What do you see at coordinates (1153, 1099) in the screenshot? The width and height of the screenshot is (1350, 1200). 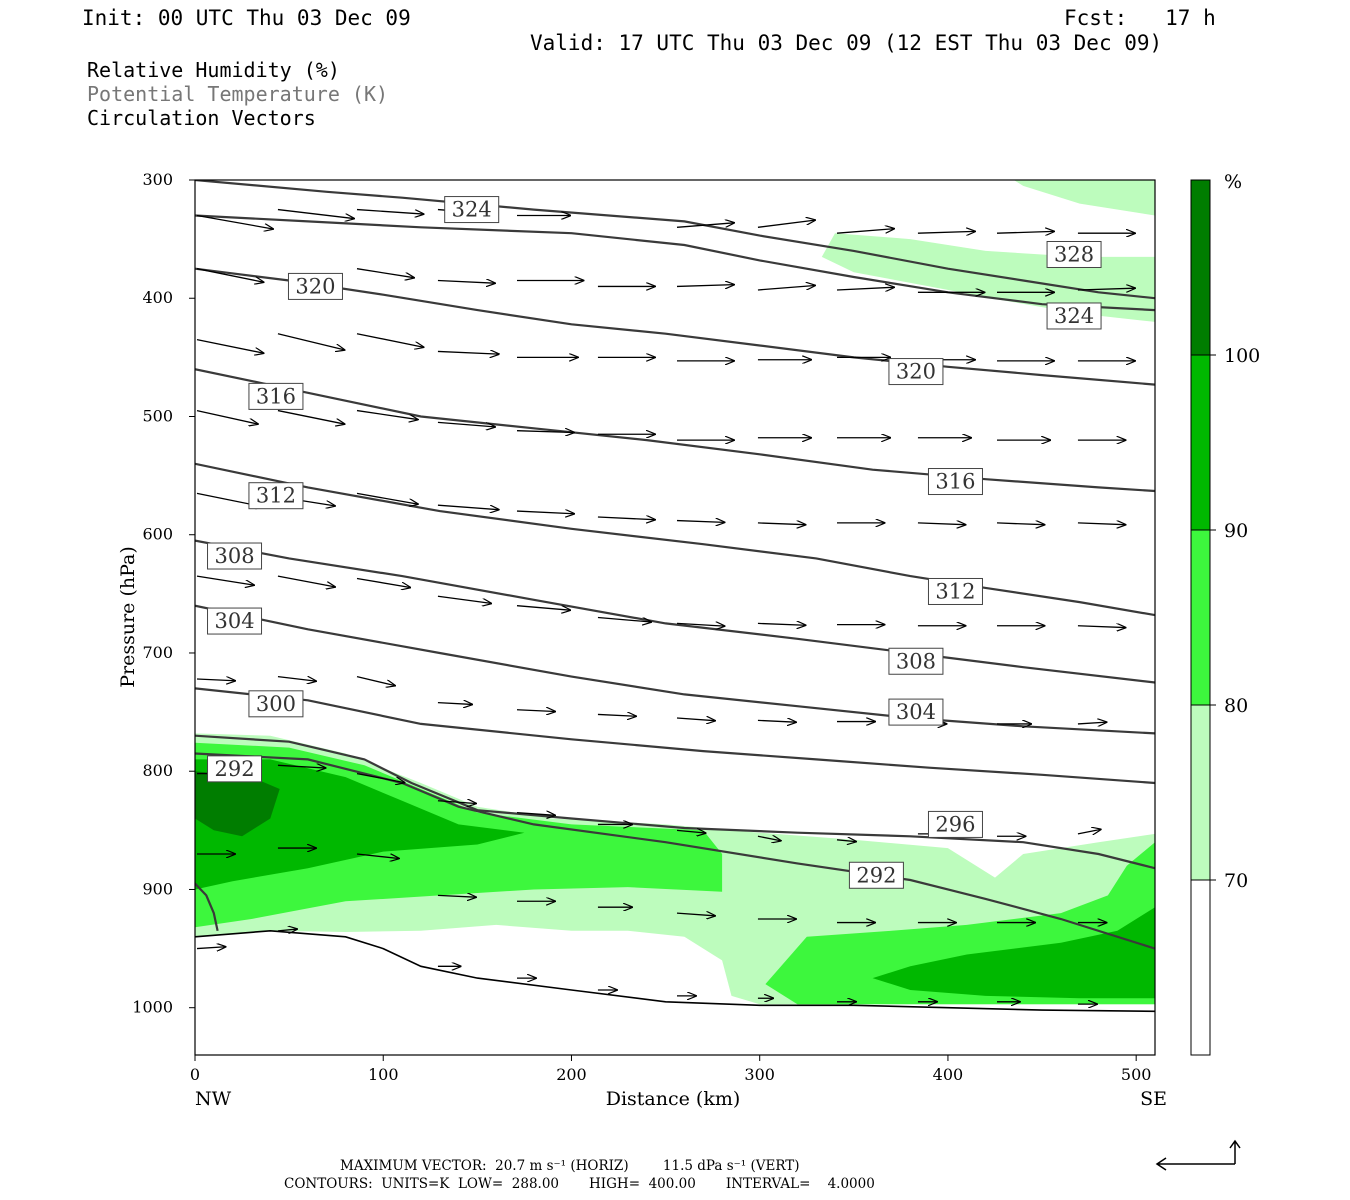 I see `x-right-label: SE` at bounding box center [1153, 1099].